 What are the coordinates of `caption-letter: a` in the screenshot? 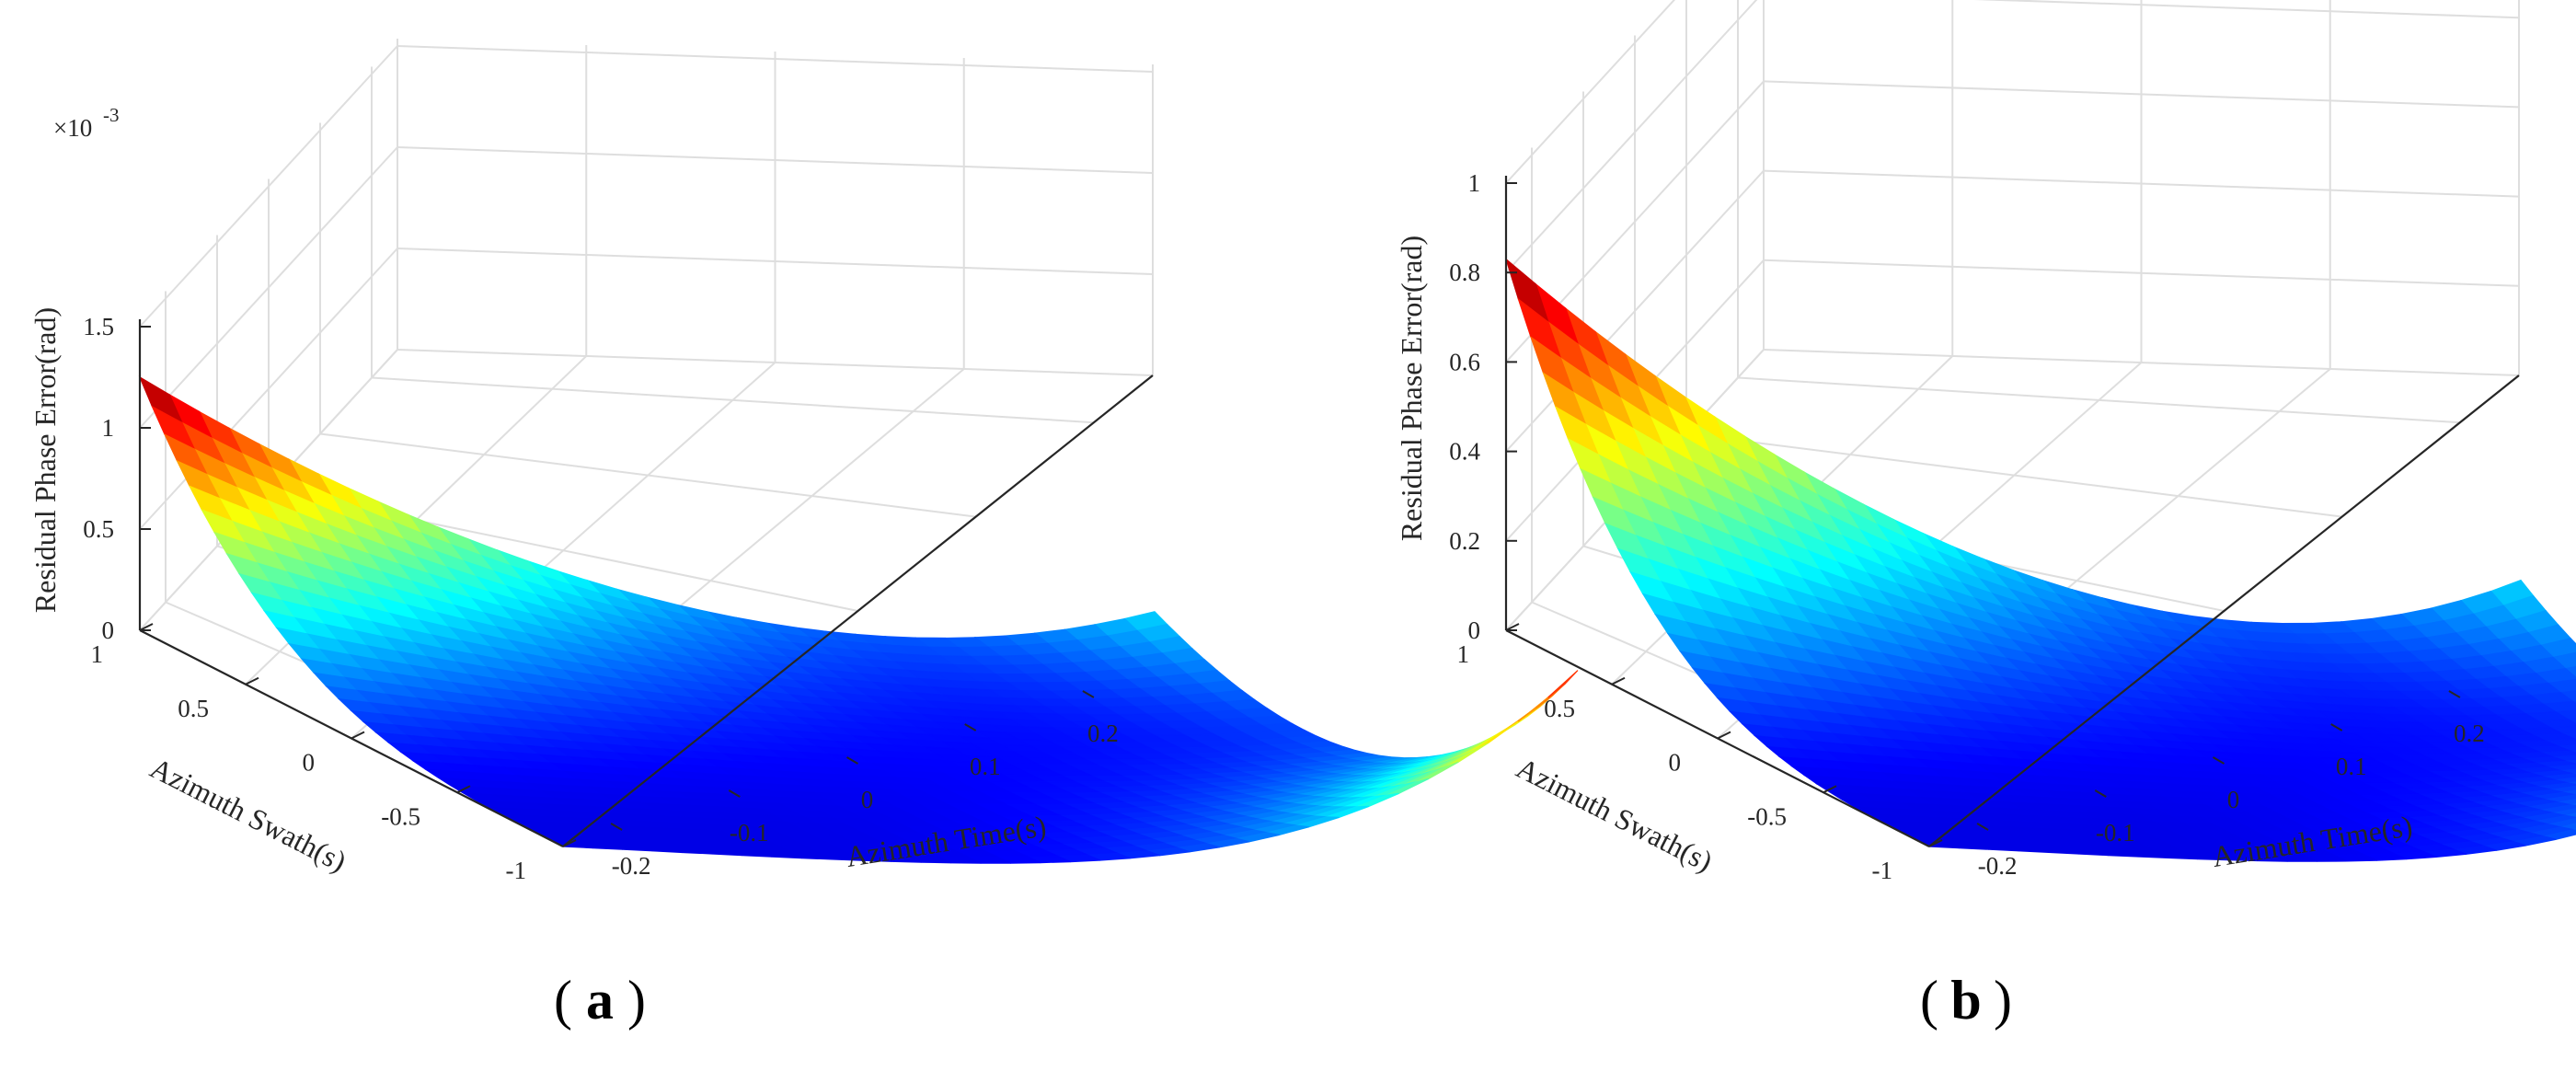 It's located at (600, 1000).